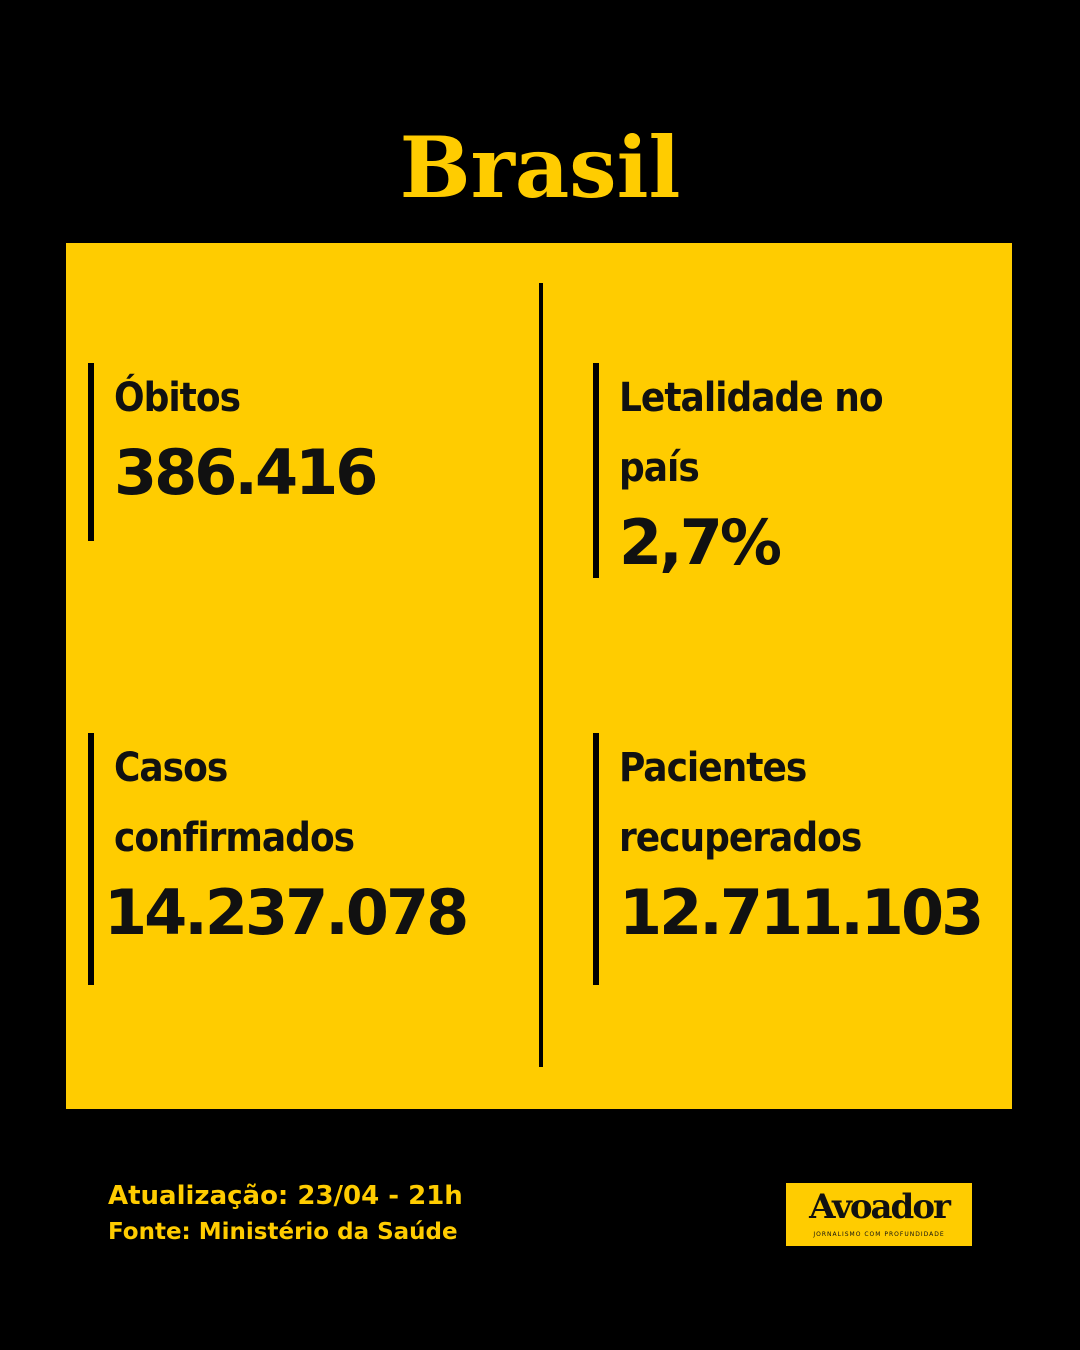 This screenshot has height=1350, width=1080. Describe the element at coordinates (801, 912) in the screenshot. I see `stat-value: 12.711.103` at that location.